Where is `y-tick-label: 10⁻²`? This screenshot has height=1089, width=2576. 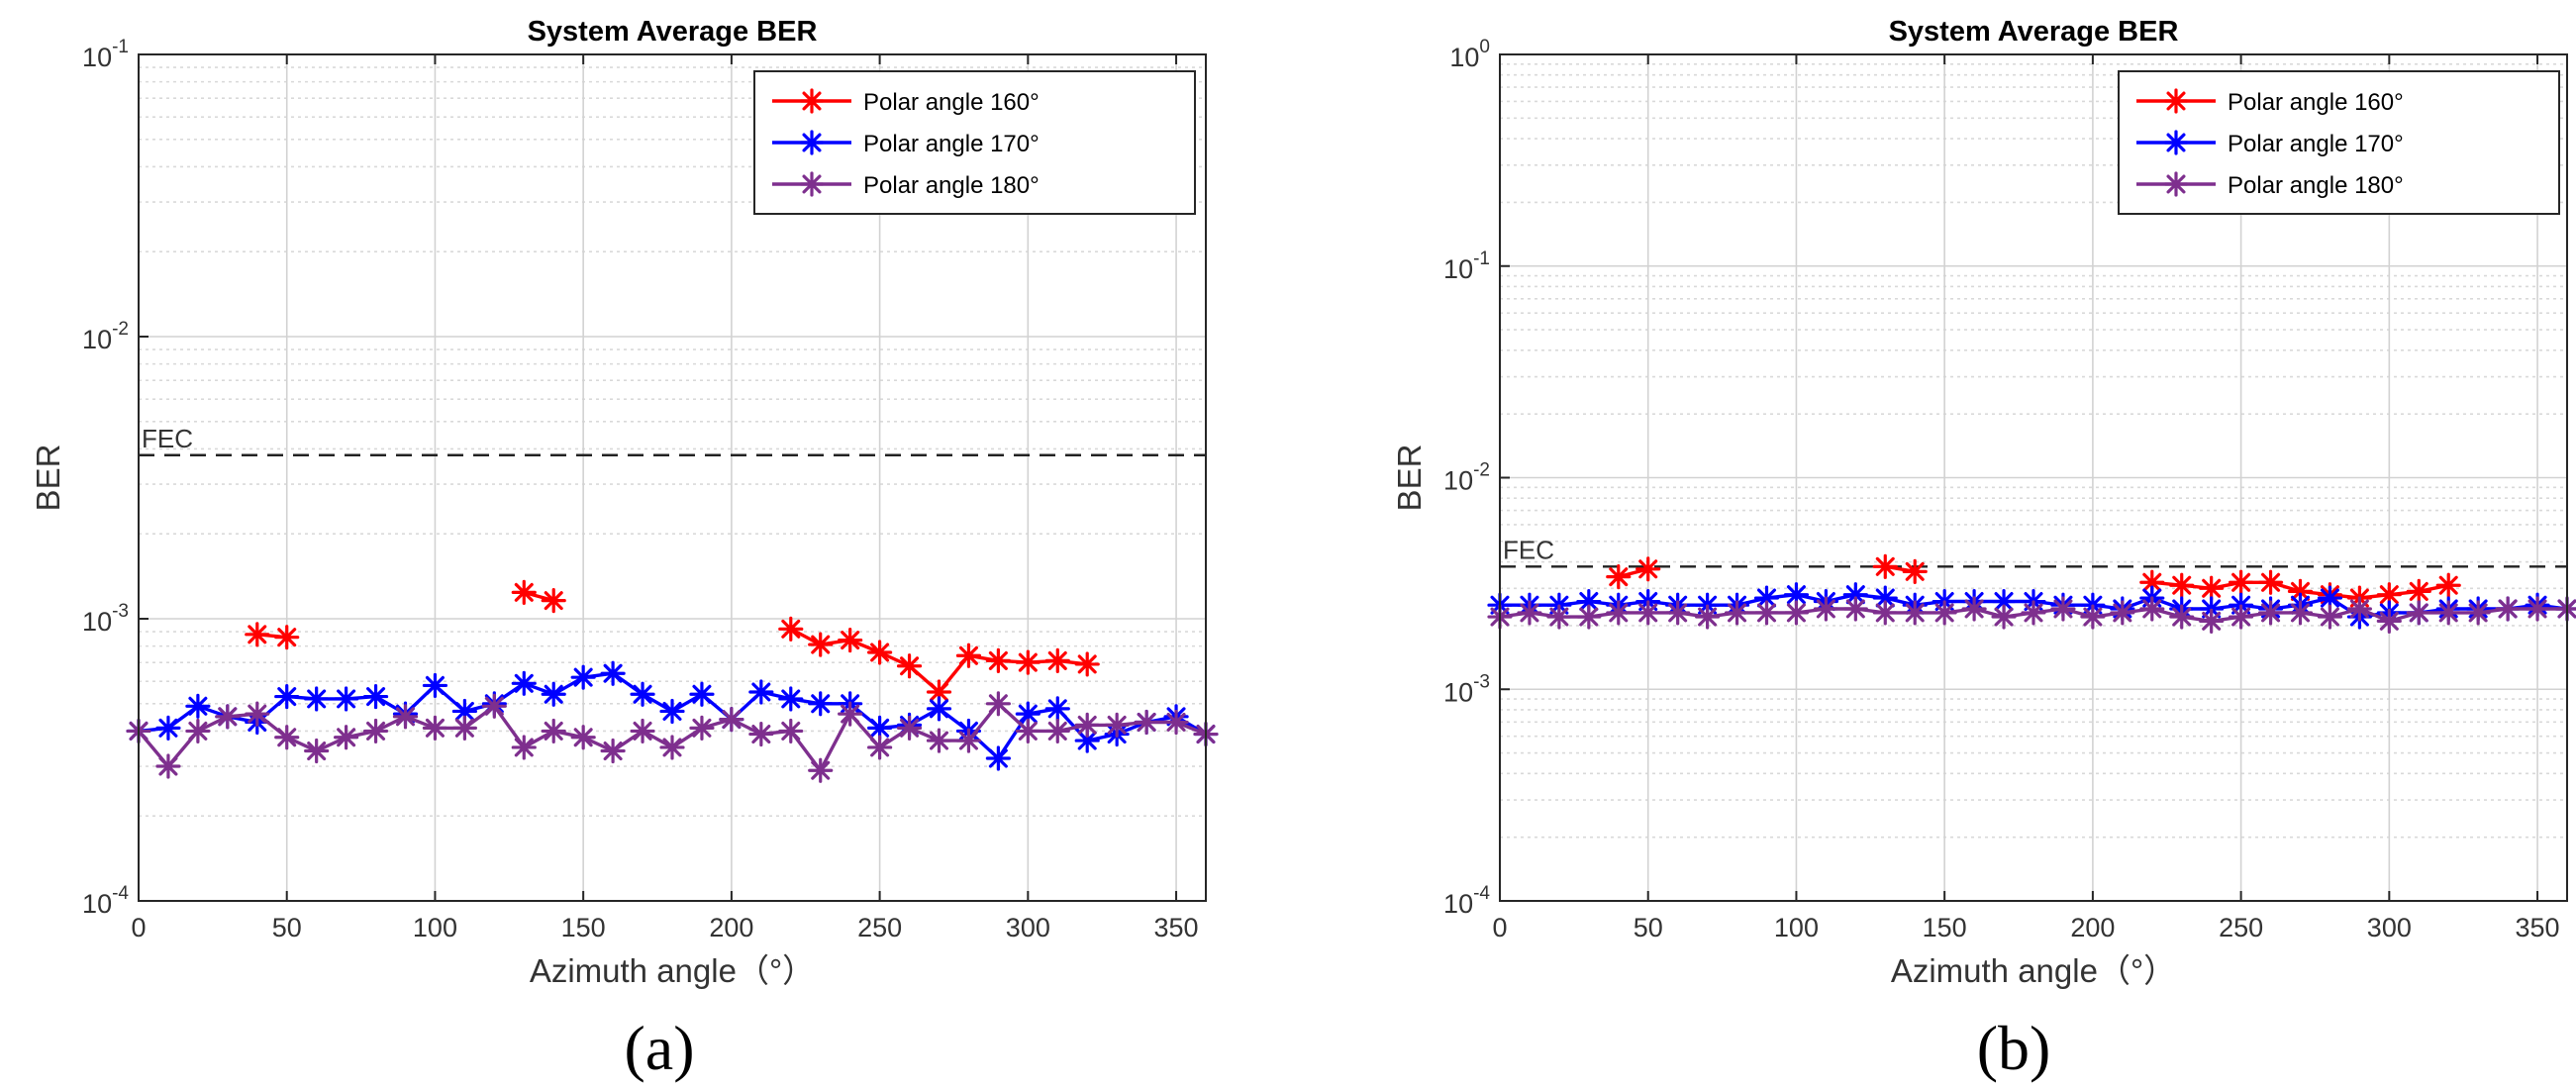 y-tick-label: 10⁻² is located at coordinates (1467, 478).